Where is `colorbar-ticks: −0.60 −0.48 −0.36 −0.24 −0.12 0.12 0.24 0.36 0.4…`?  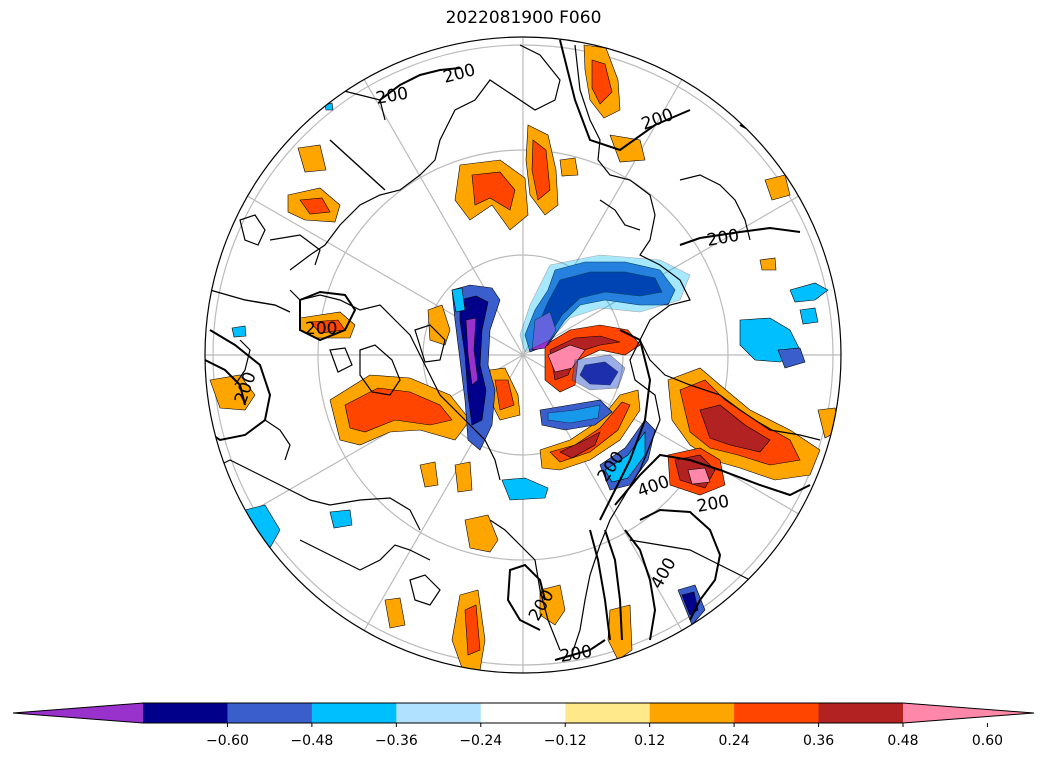 colorbar-ticks: −0.60 −0.48 −0.36 −0.24 −0.12 0.12 0.24 0.36 0.4… is located at coordinates (604, 736).